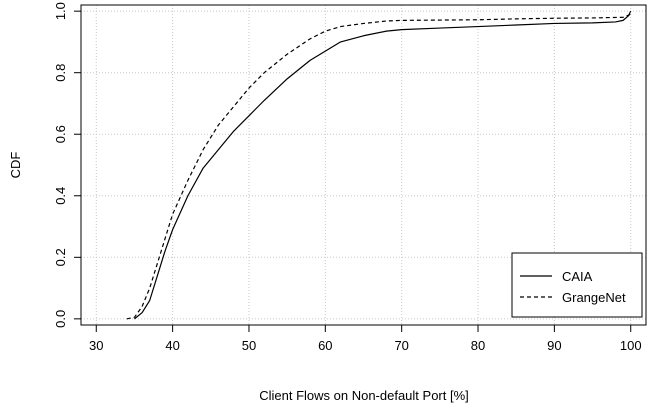  What do you see at coordinates (60, 11) in the screenshot?
I see `y-tick-label: 1.0` at bounding box center [60, 11].